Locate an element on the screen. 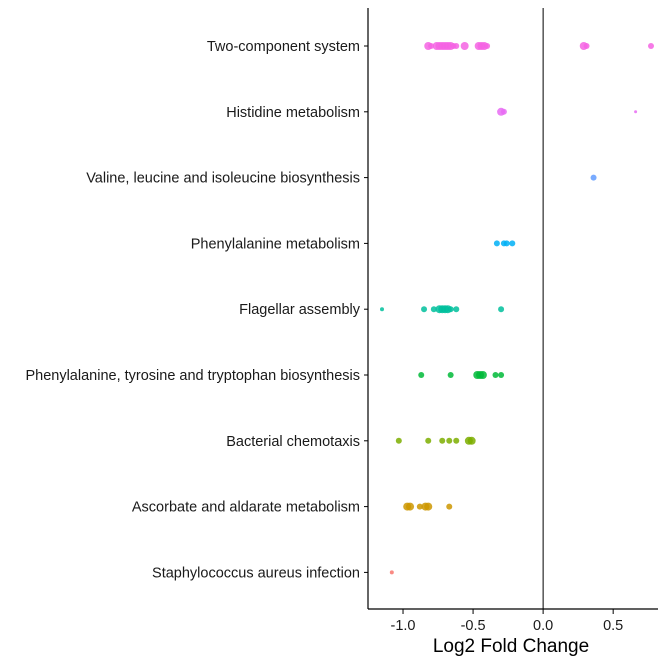 This screenshot has height=664, width=664. category-label: Two-component system is located at coordinates (283, 47).